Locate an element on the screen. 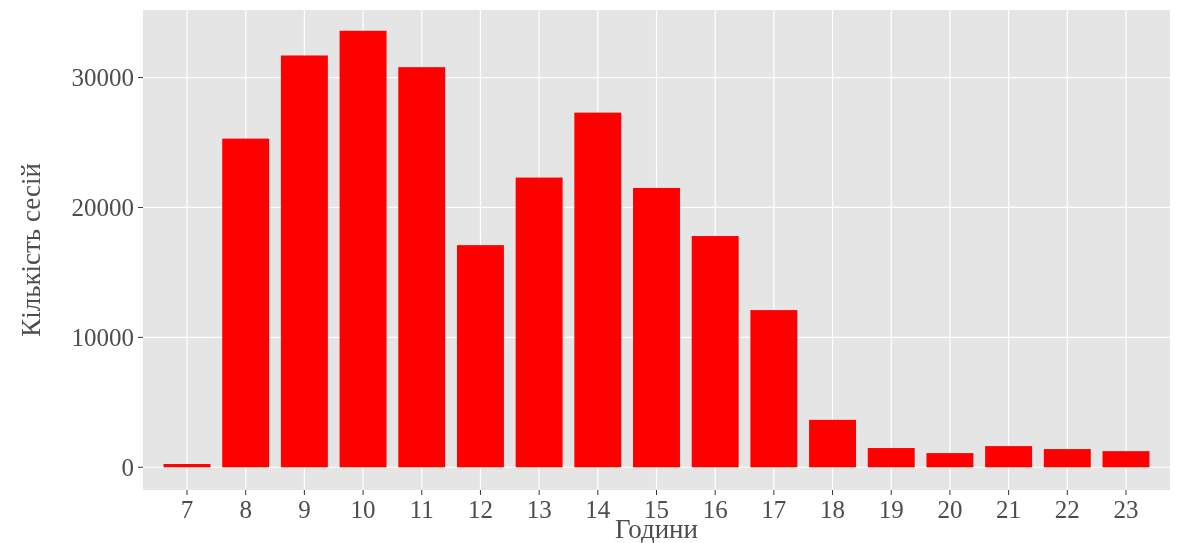 This screenshot has height=543, width=1182. y-tick-label: 20000 is located at coordinates (102, 208).